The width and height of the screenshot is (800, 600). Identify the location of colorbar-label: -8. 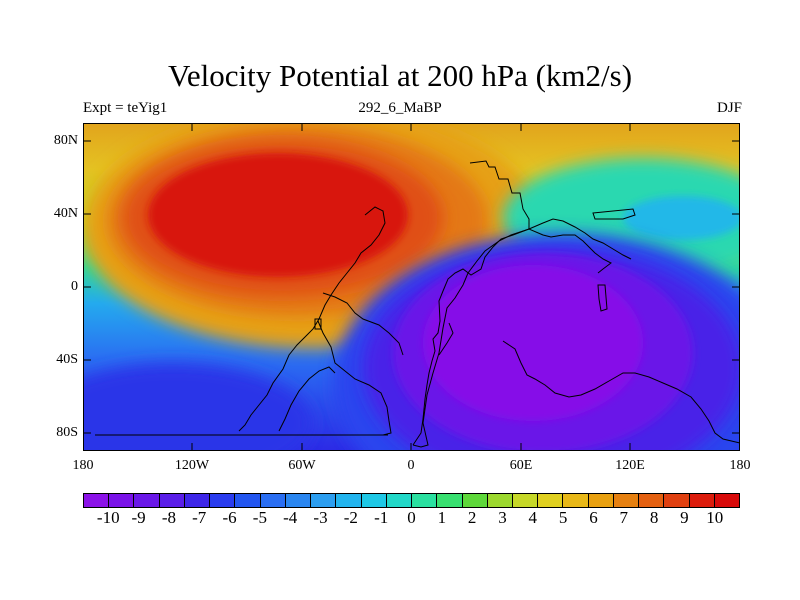
(168, 517).